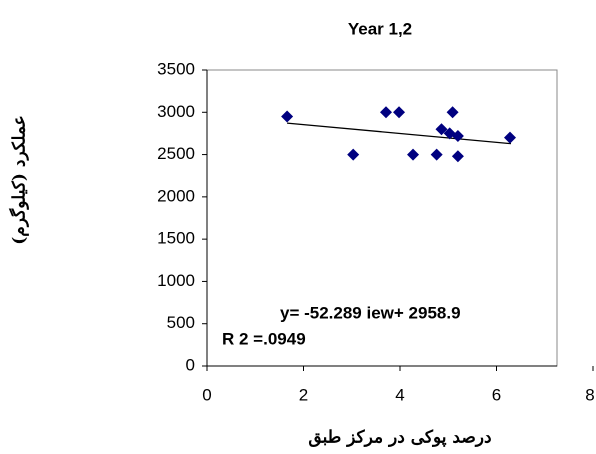 The width and height of the screenshot is (596, 454). What do you see at coordinates (589, 394) in the screenshot?
I see `x-tick-label: 8` at bounding box center [589, 394].